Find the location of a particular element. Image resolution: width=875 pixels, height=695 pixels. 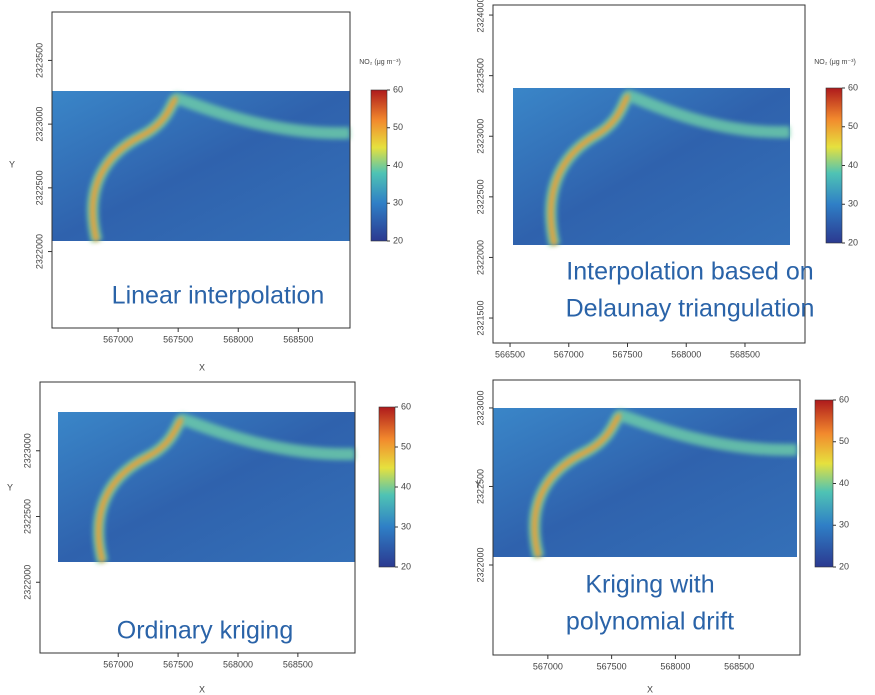

panel-caption: Delaunay triangulation is located at coordinates (690, 309).